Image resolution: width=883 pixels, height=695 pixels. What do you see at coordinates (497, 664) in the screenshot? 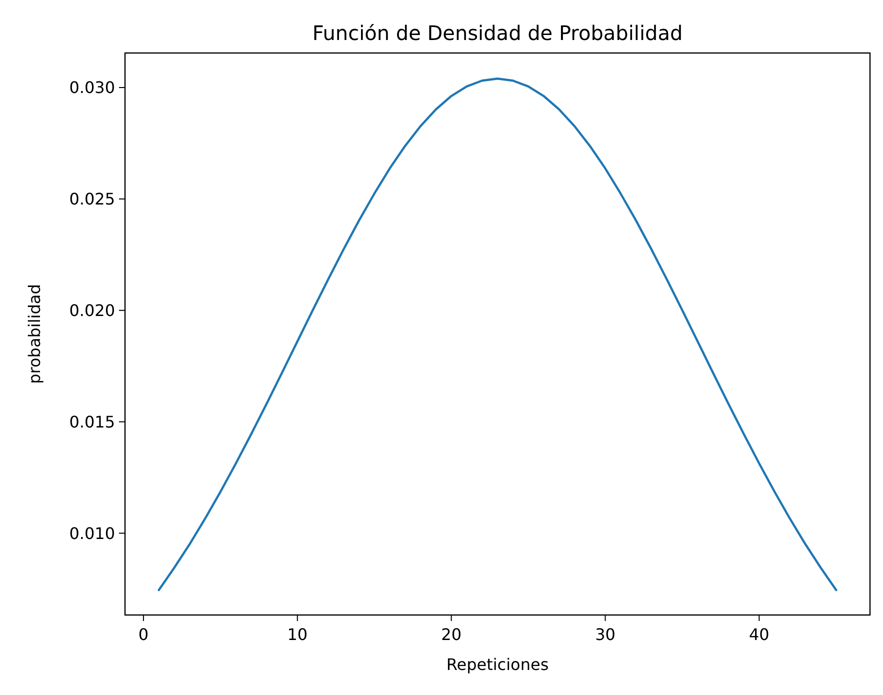
I see `x-axis-title: Repeticiones` at bounding box center [497, 664].